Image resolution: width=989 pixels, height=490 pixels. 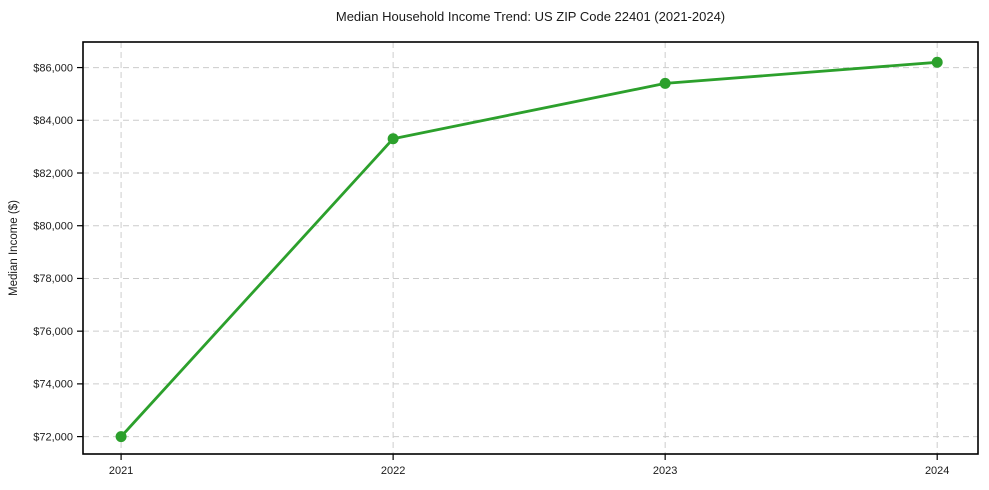 I want to click on y-tick-label: $86,000, so click(x=53, y=68).